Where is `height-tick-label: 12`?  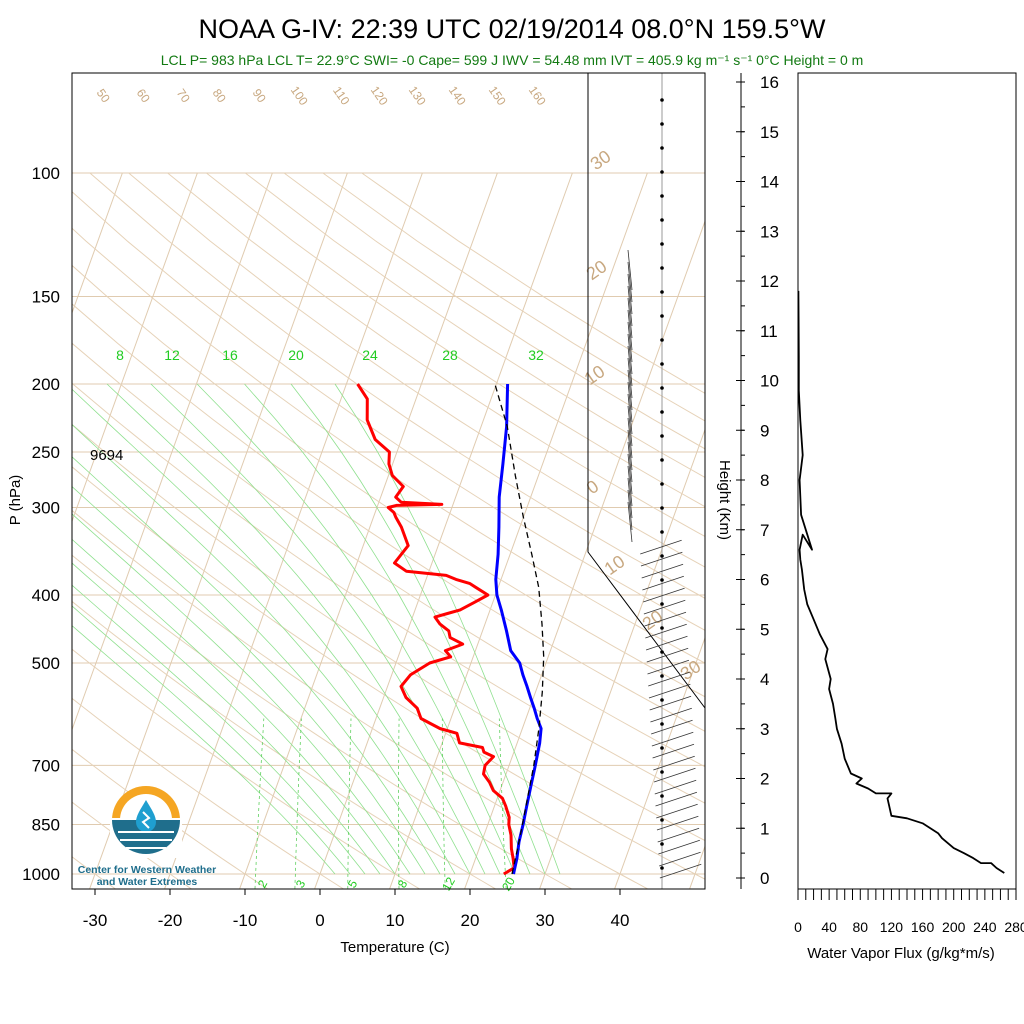
height-tick-label: 12 is located at coordinates (769, 281).